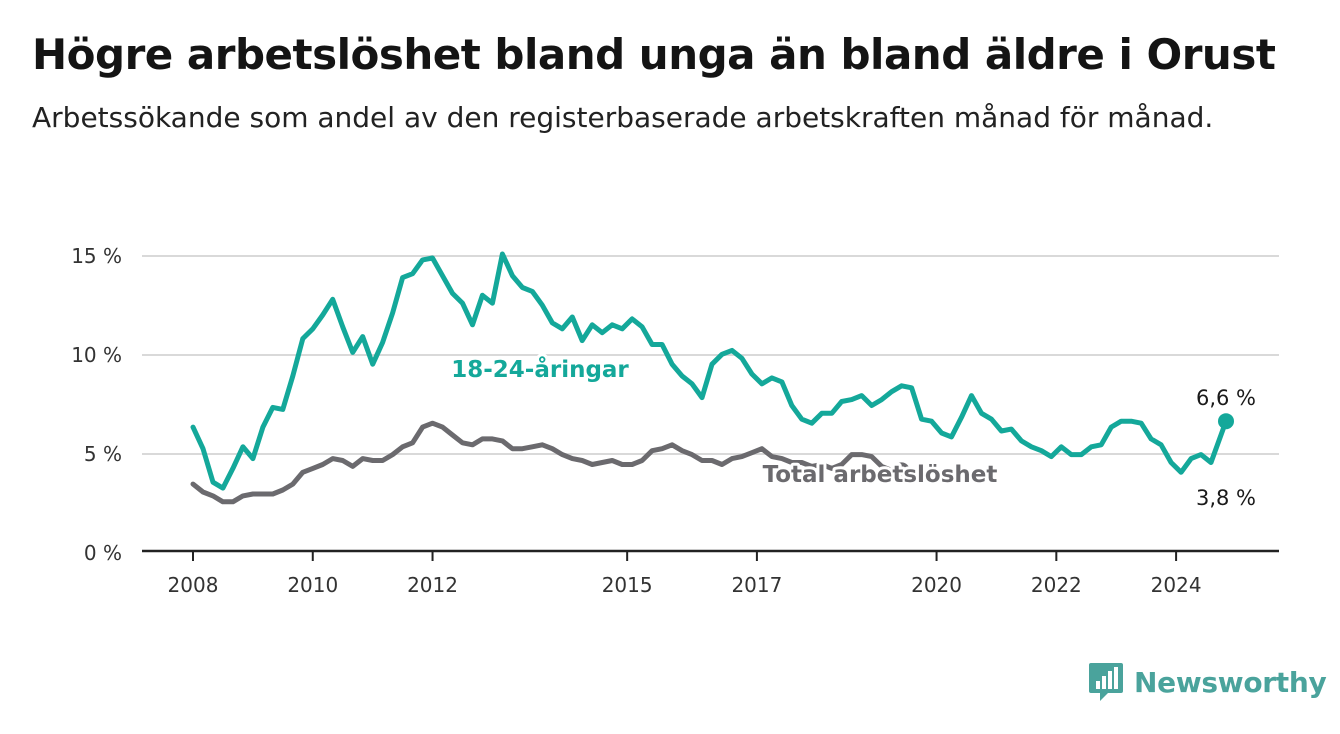 This screenshot has height=734, width=1340. Describe the element at coordinates (685, 574) in the screenshot. I see `x-axis-ticks: 2008 2010 2012 2015 2017 2020 2022 2024` at that location.